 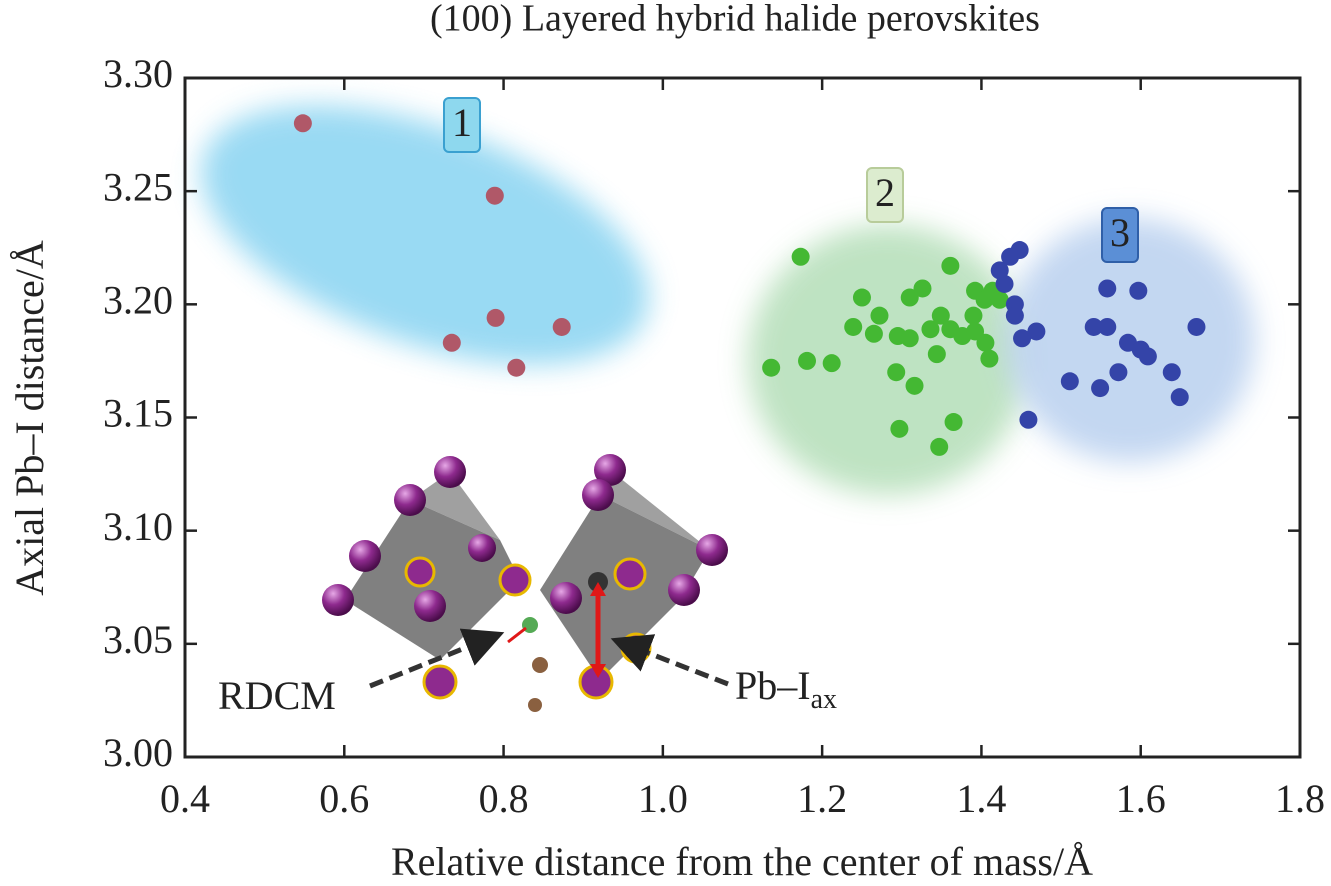 What do you see at coordinates (981, 798) in the screenshot?
I see `x-tick-label: 1.4` at bounding box center [981, 798].